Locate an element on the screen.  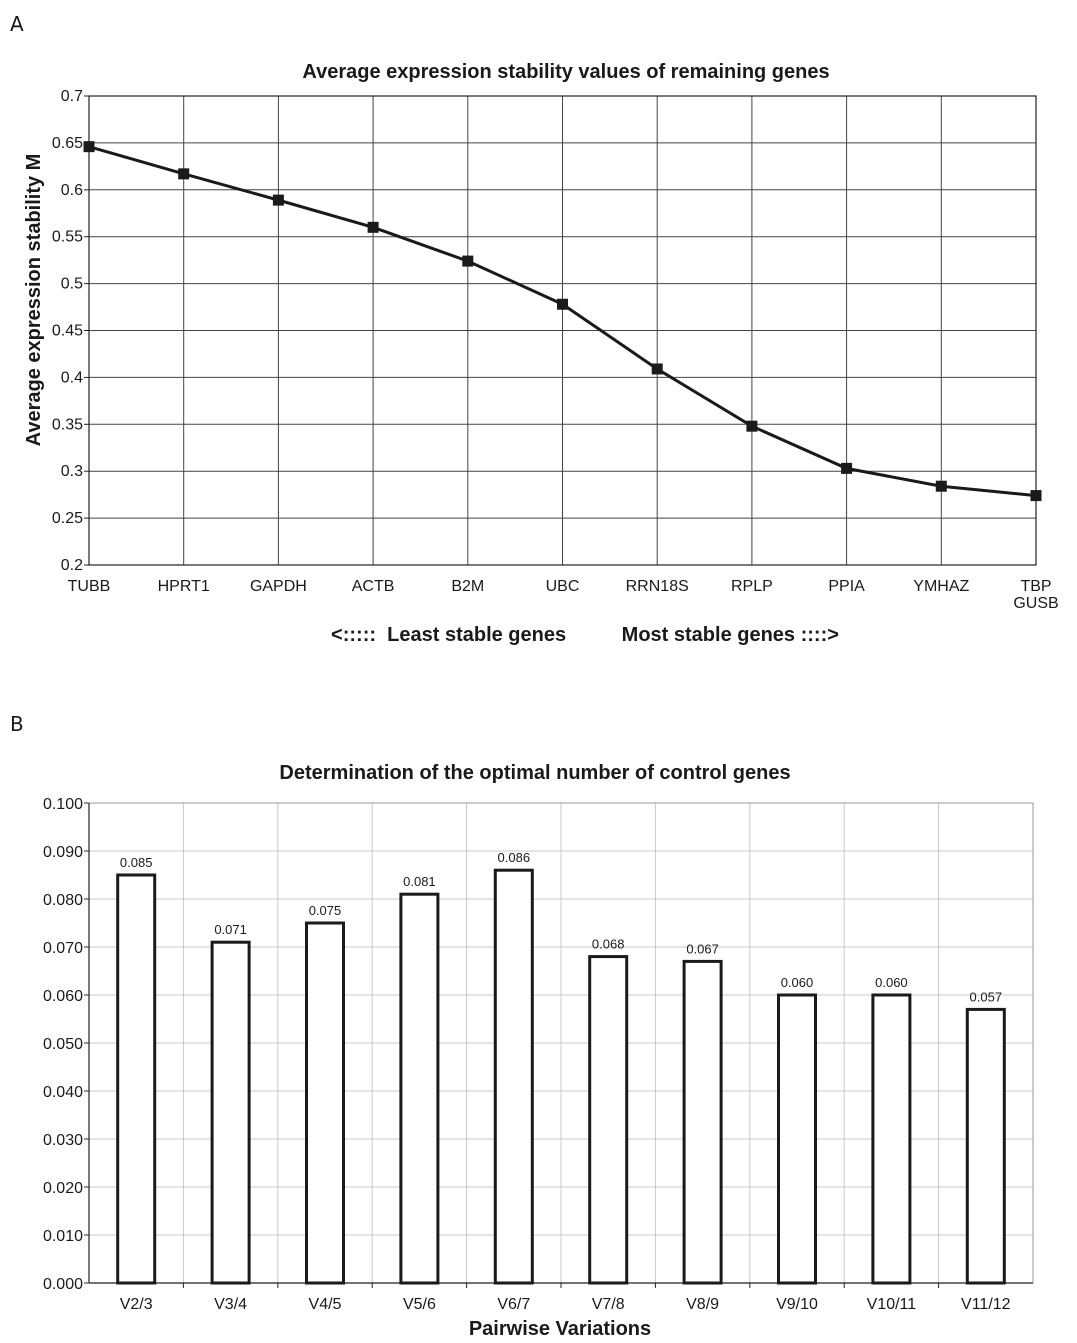
chart-b-bar-data-label: 0.068 is located at coordinates (608, 944).